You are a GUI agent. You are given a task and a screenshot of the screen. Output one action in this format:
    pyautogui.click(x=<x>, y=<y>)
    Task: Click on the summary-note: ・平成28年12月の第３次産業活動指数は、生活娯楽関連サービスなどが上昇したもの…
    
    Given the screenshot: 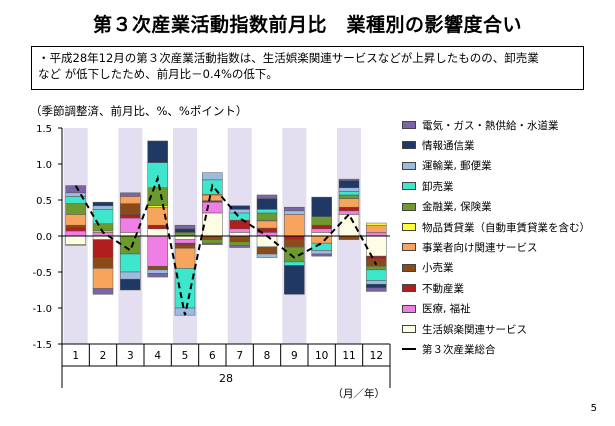 What is the action you would take?
    pyautogui.click(x=307, y=68)
    